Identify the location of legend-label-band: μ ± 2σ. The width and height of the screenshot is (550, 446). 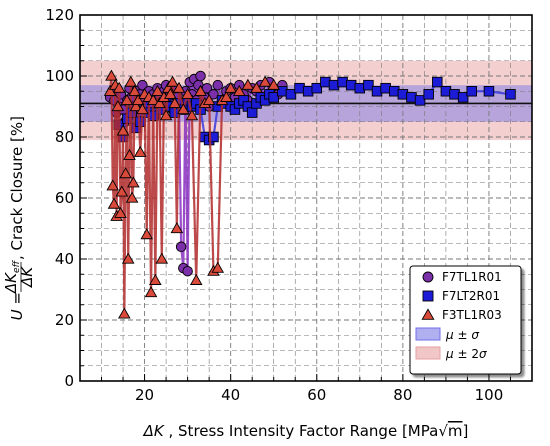
(466, 354).